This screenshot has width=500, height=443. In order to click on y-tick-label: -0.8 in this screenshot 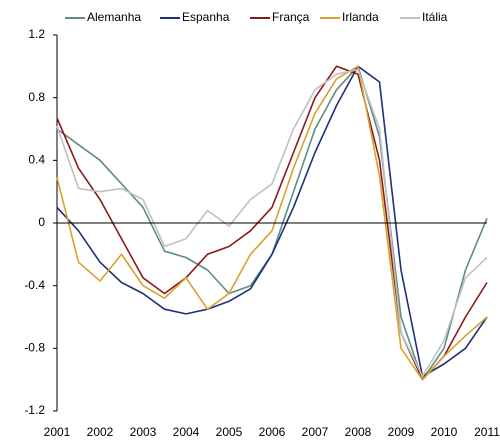, I will do `click(34, 348)`.